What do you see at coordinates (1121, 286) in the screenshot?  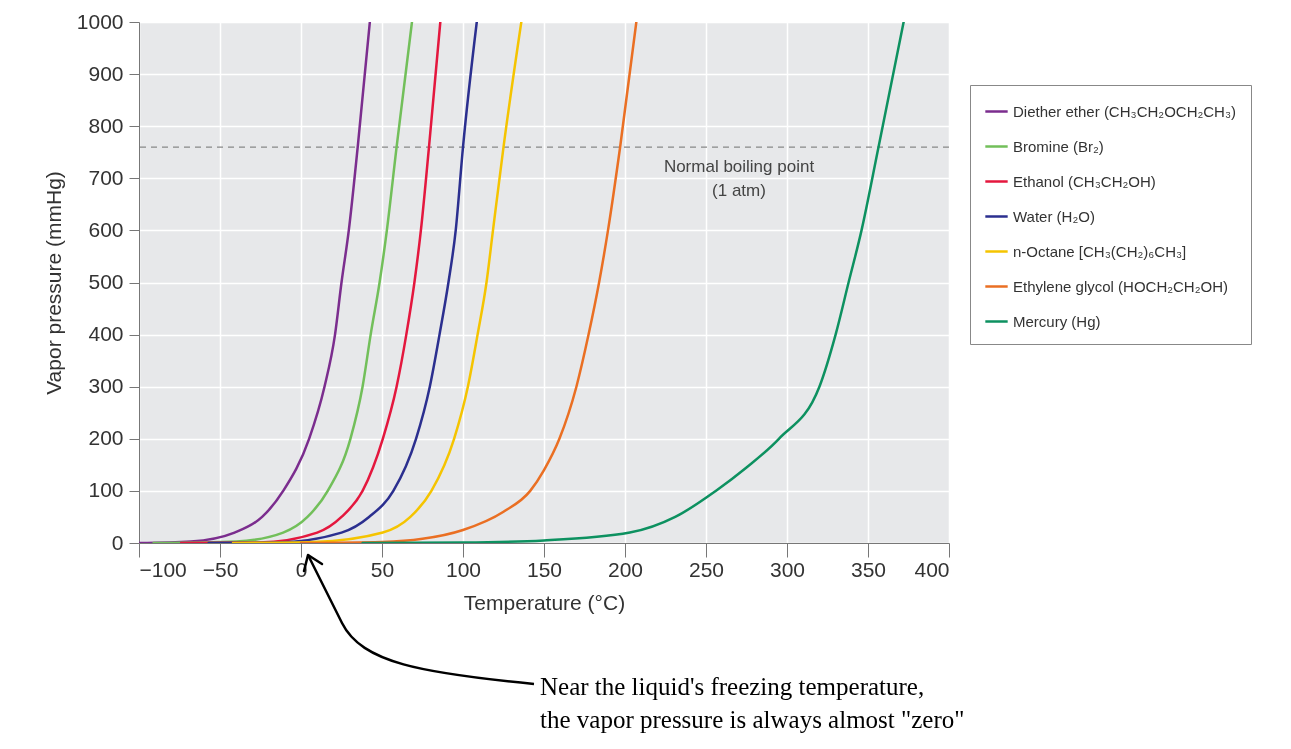 I see `legend-label: Ethylene glycol (HOCH₂CH₂OH)` at bounding box center [1121, 286].